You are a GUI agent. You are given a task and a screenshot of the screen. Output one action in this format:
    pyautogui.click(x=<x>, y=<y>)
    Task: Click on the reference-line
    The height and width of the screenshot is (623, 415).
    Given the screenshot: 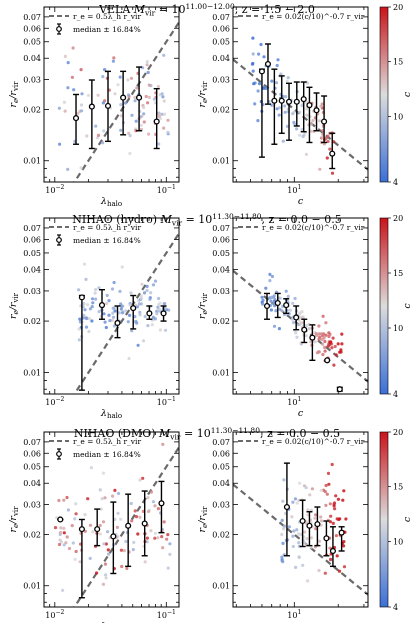 What is the action you would take?
    pyautogui.click(x=300, y=114)
    